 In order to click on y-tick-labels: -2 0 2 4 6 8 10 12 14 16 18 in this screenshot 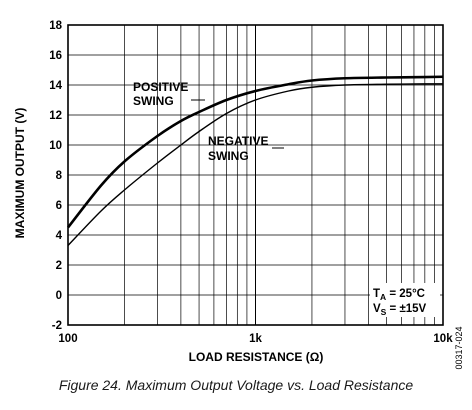, I will do `click(55, 176)`.